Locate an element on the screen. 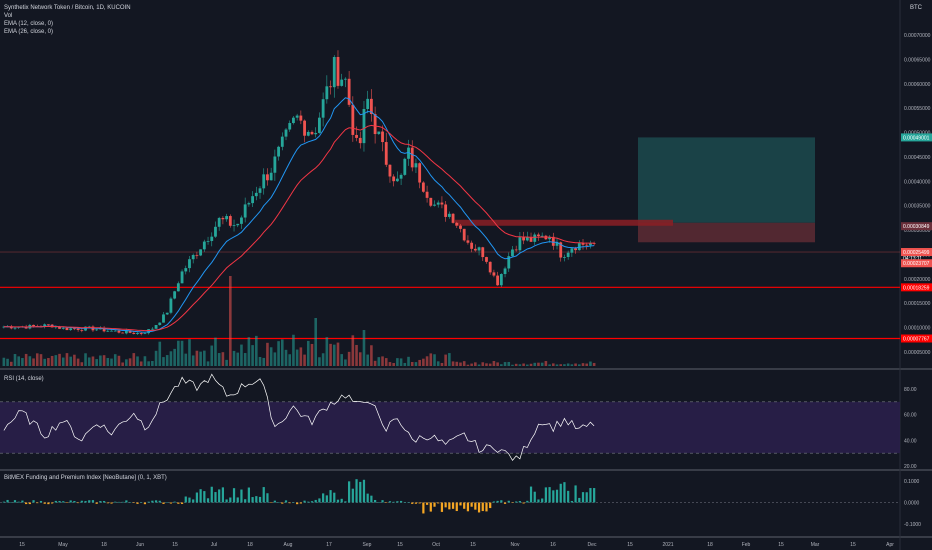  rsi-band is located at coordinates (450, 427).